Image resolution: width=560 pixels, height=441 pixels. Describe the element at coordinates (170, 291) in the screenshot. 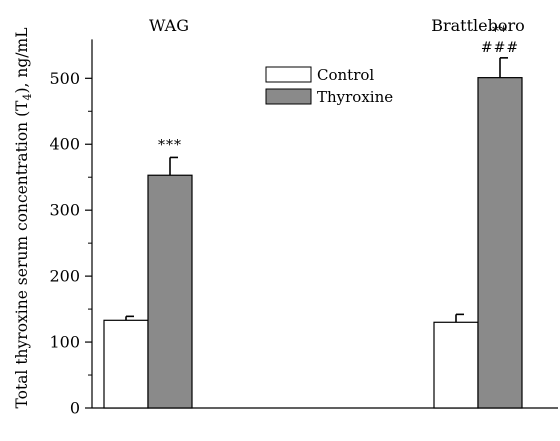

I see `bar-wag-thyroxine` at that location.